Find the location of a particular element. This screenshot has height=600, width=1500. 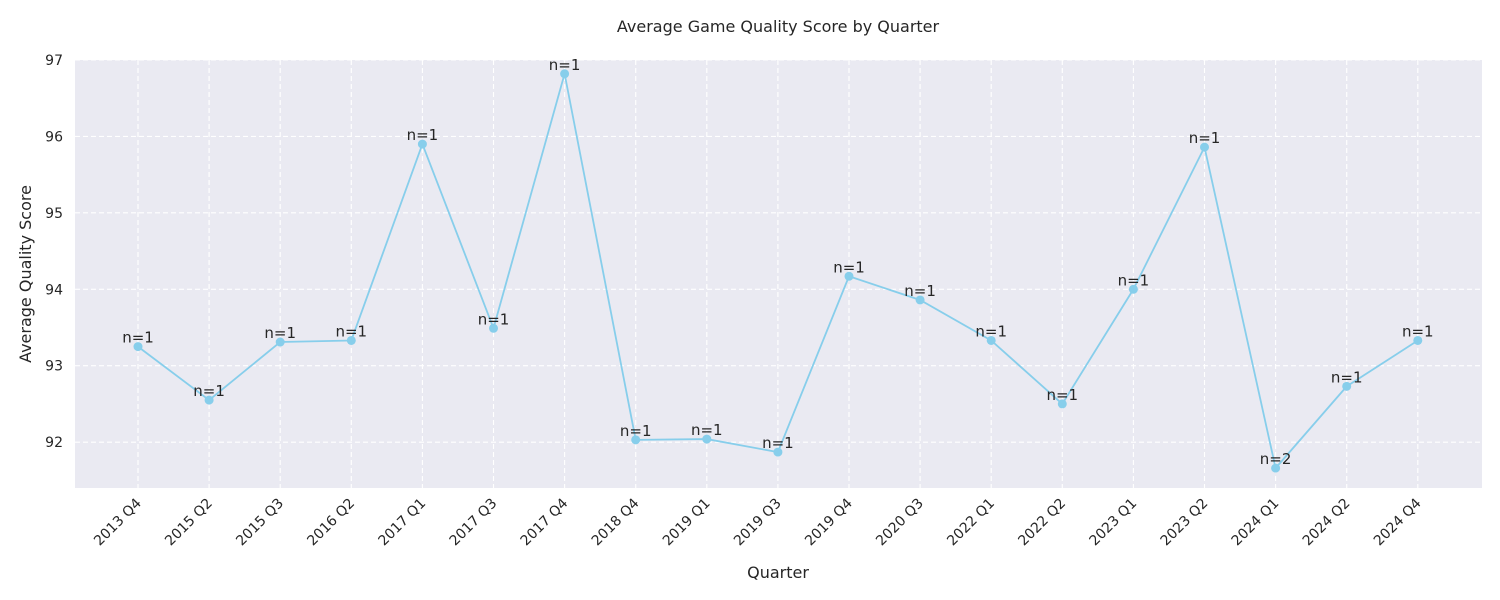

x-tick-label: 2023 Q2 is located at coordinates (1185, 523).